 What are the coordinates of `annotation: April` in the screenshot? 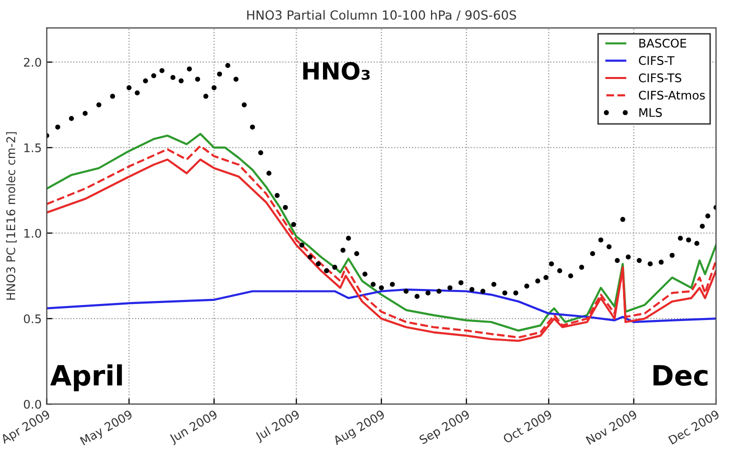 It's located at (86, 378).